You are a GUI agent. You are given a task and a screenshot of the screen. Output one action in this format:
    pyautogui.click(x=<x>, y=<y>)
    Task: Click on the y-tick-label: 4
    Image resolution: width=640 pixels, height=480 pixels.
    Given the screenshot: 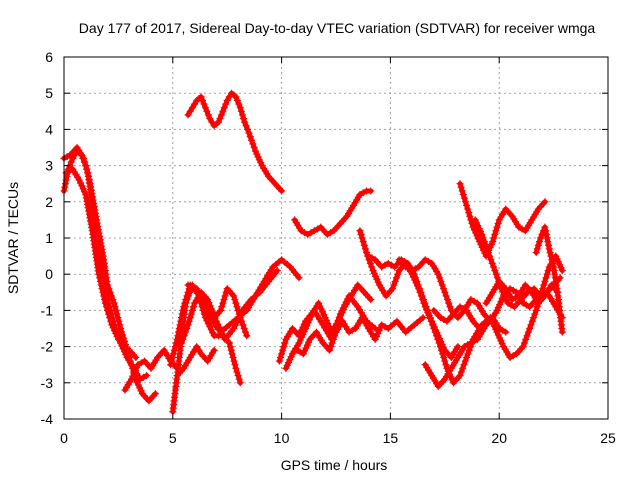 What is the action you would take?
    pyautogui.click(x=49, y=129)
    